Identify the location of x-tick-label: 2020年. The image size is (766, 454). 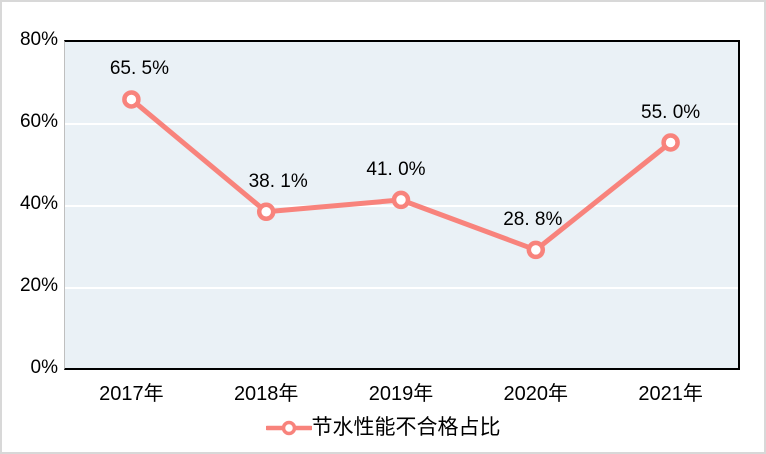
(536, 394).